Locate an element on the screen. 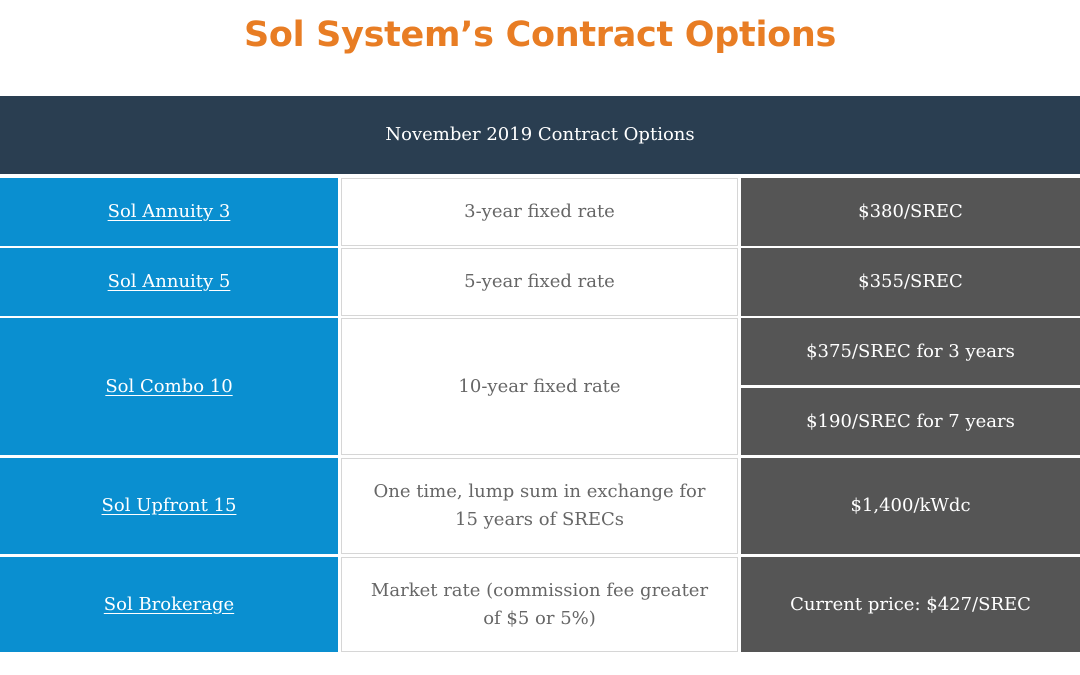 The image size is (1080, 675). contract-price: $1,400/kWdc is located at coordinates (910, 506).